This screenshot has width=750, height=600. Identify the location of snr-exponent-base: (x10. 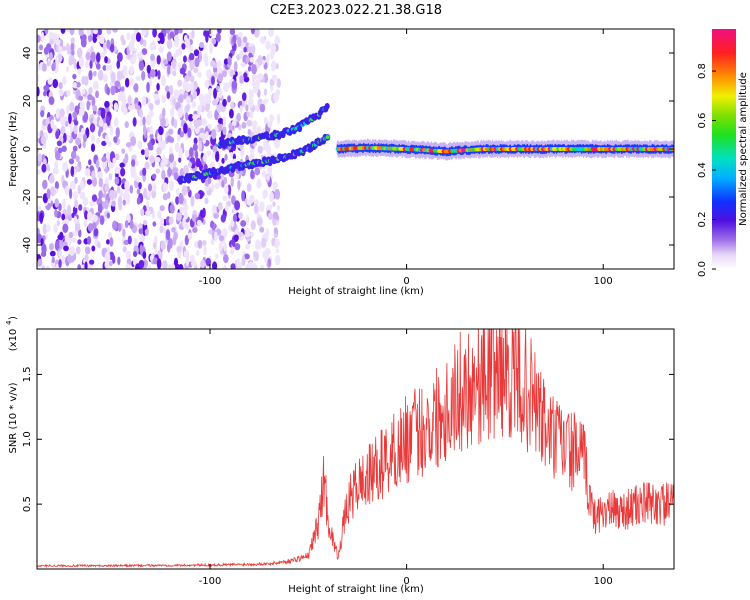
(13, 340).